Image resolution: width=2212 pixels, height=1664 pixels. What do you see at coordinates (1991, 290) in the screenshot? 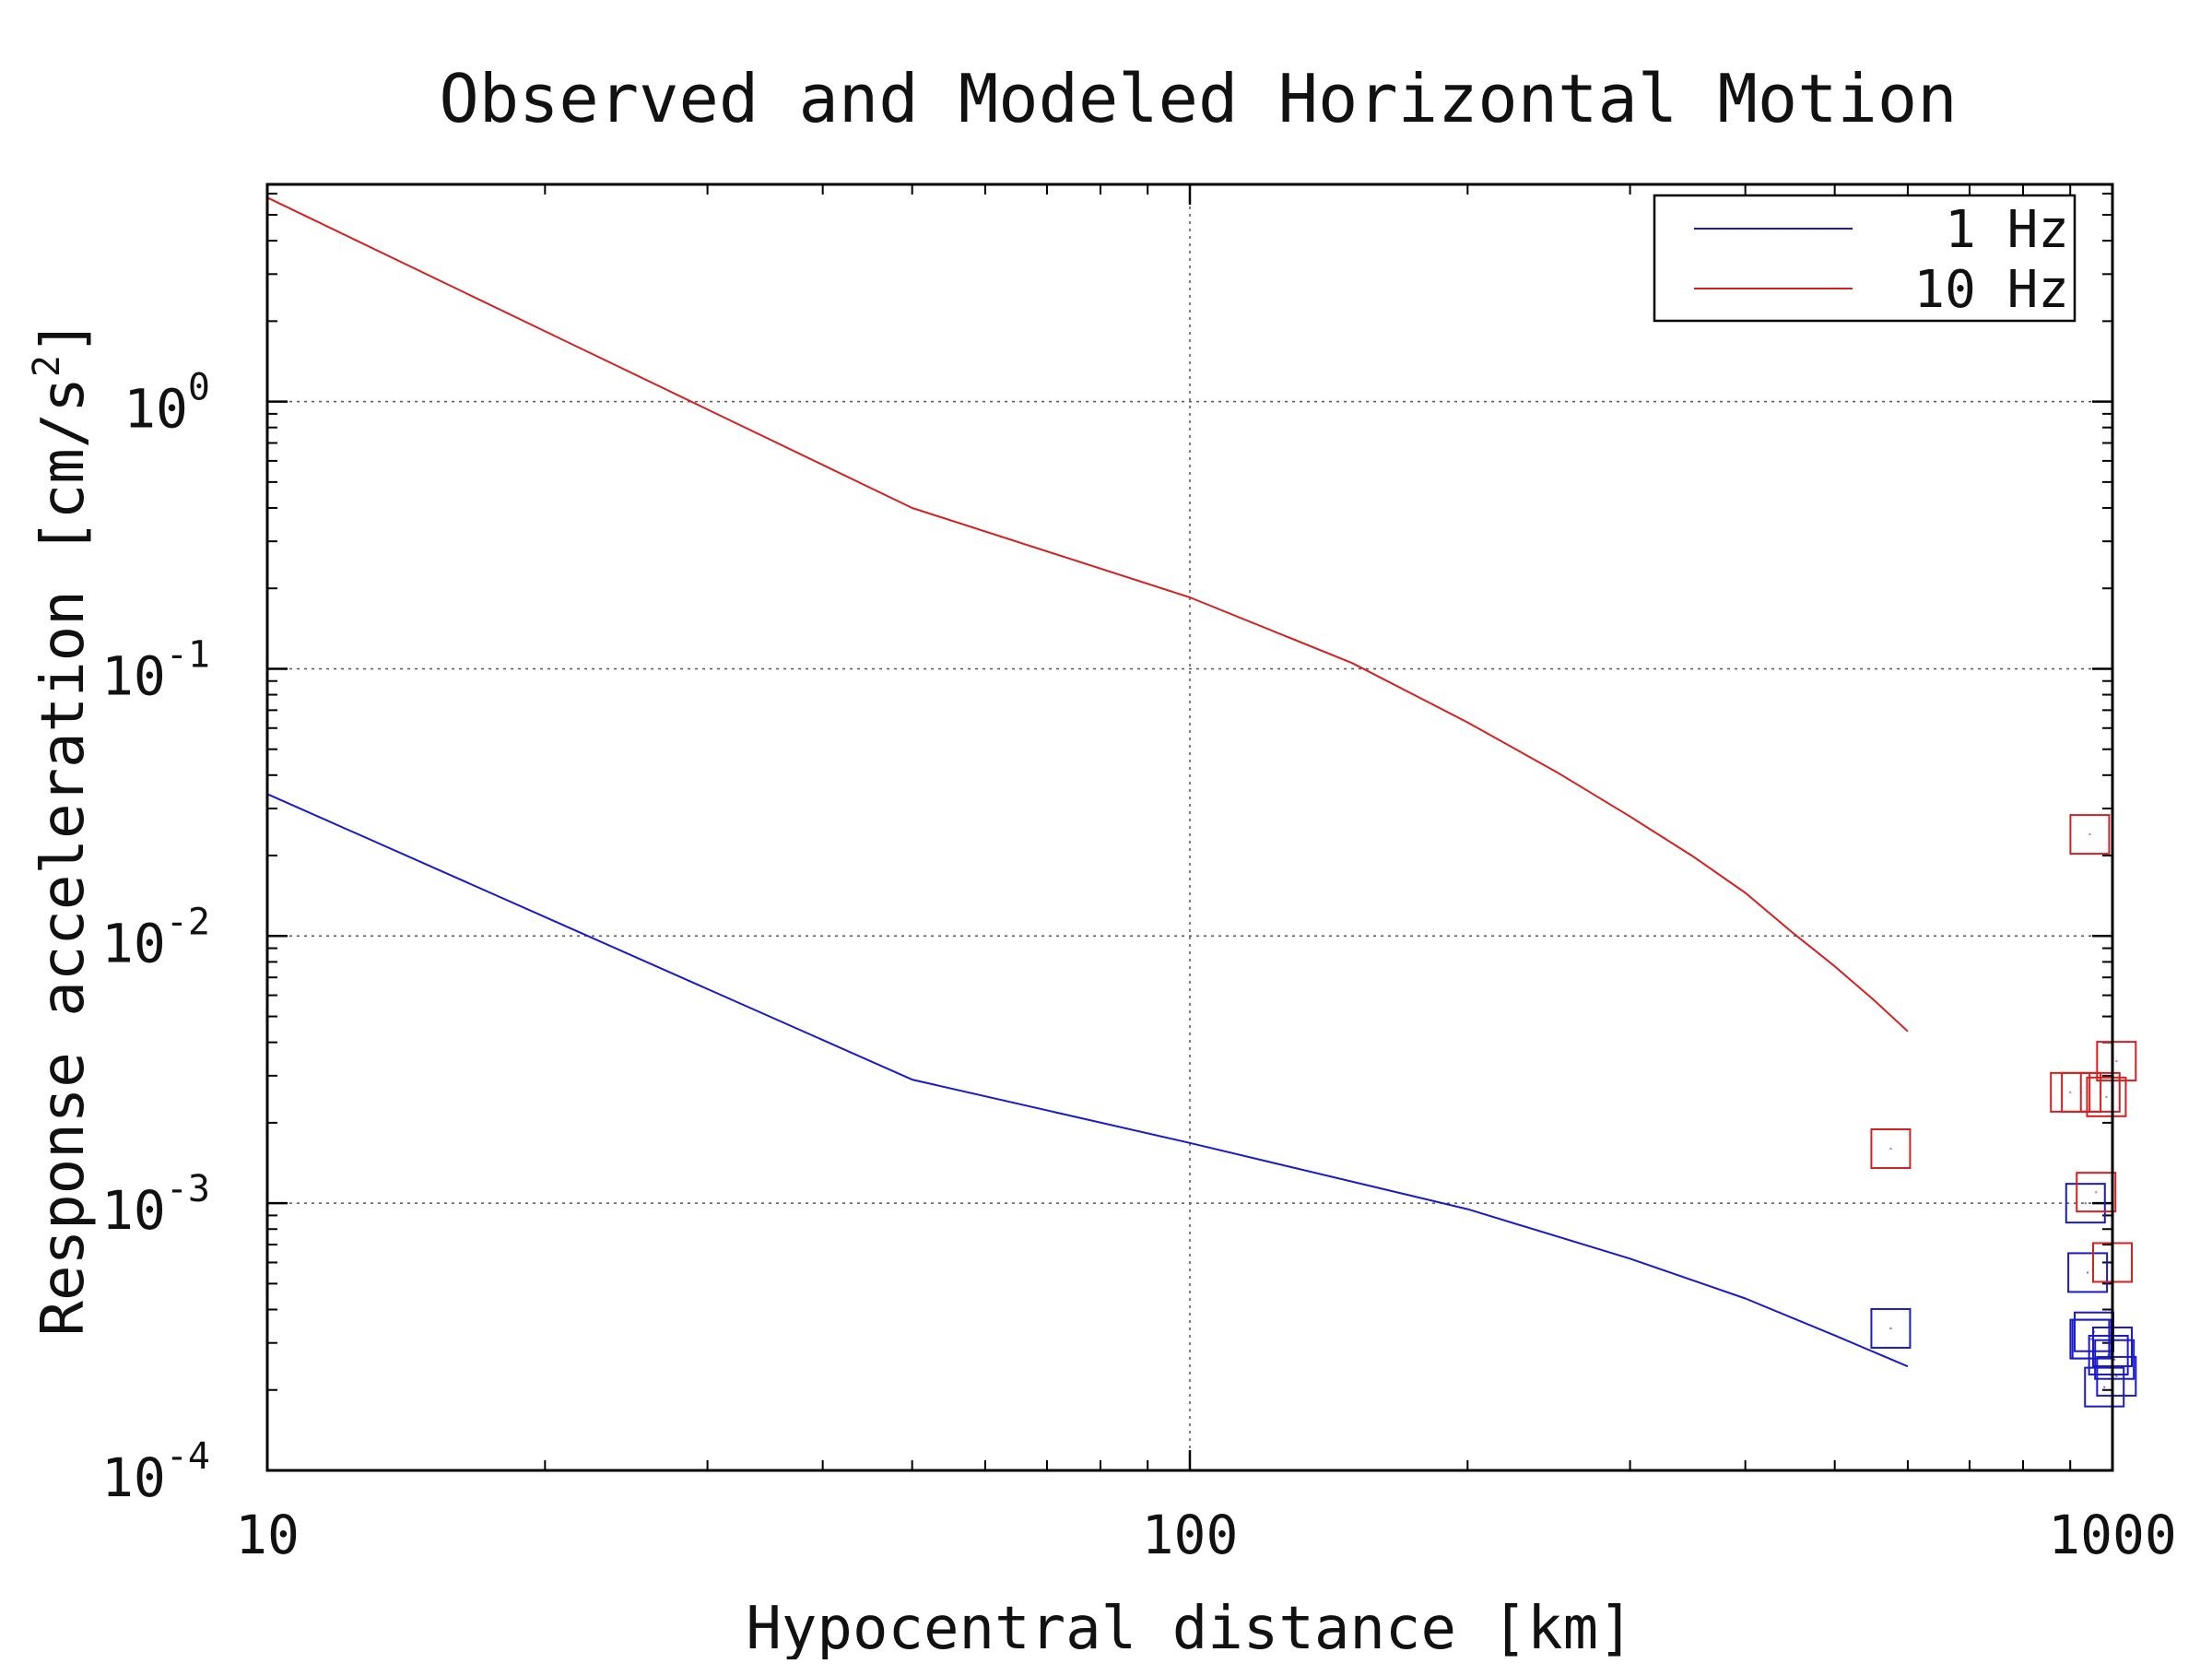
I see `legend-label-10hz: 10 Hz` at bounding box center [1991, 290].